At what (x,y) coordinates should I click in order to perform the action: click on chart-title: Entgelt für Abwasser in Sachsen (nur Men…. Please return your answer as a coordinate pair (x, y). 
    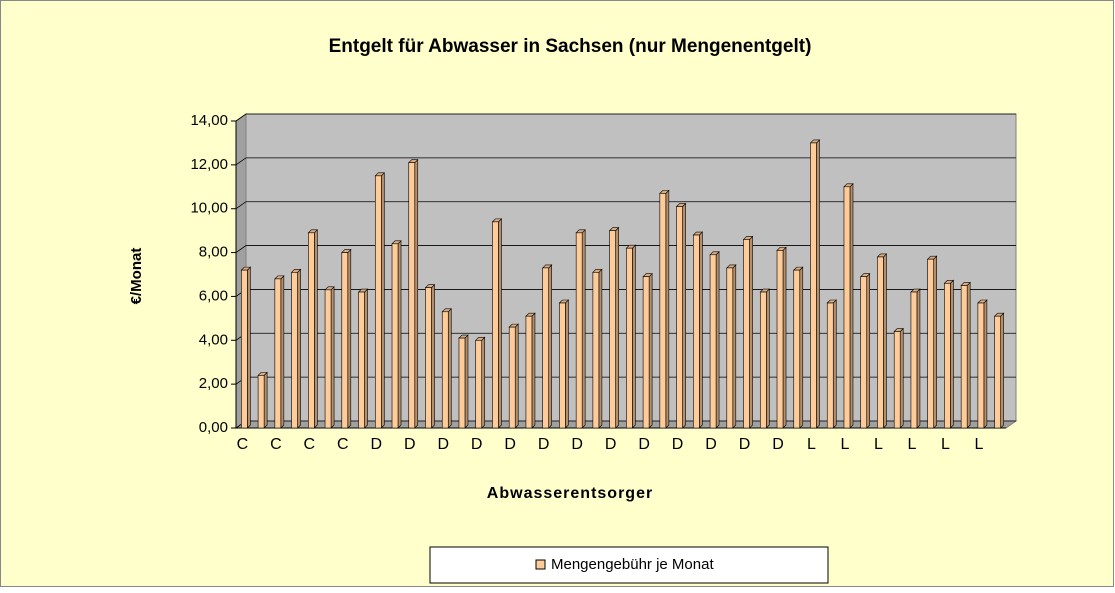
    Looking at the image, I should click on (570, 46).